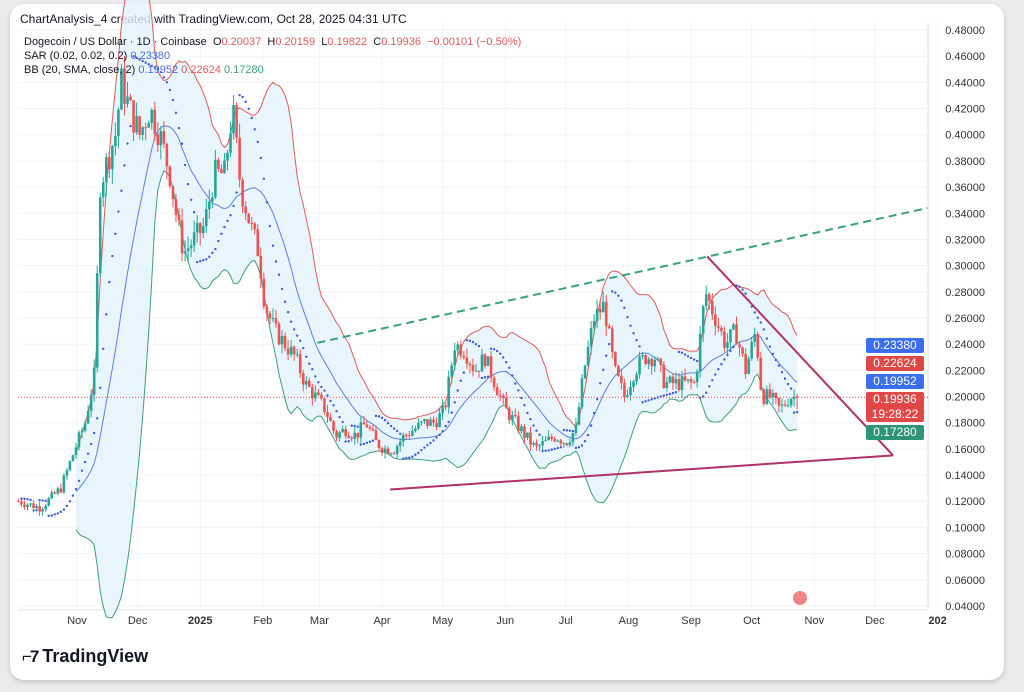 The image size is (1024, 692). I want to click on sar-value: 0.23380, so click(150, 56).